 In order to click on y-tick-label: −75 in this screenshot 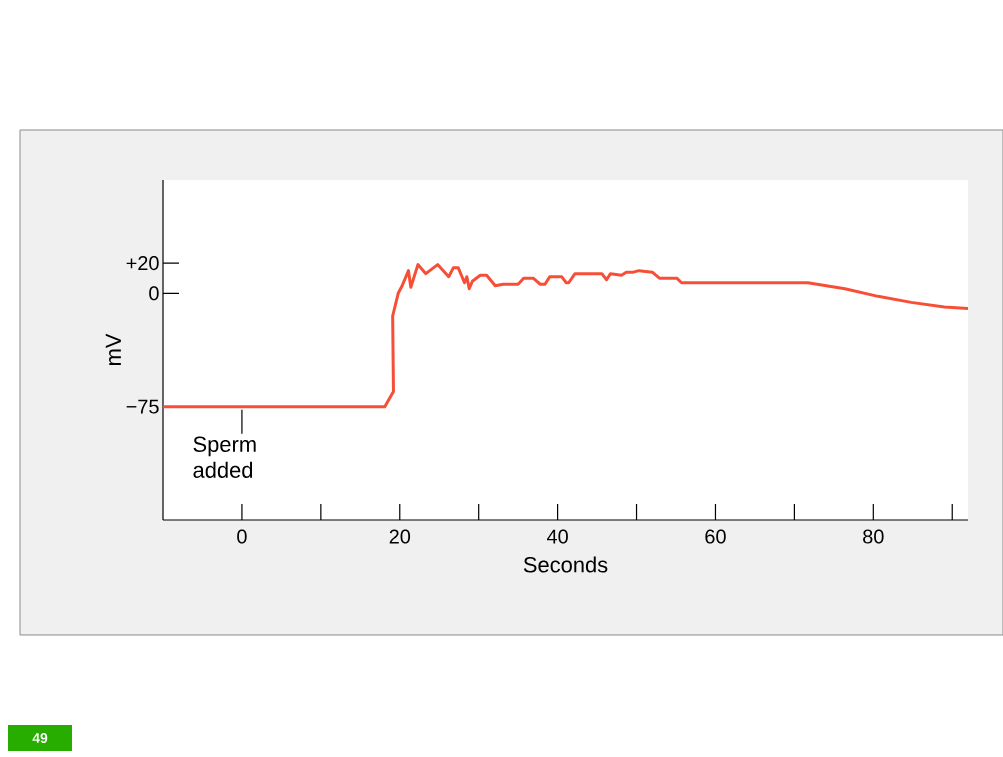, I will do `click(142, 406)`.